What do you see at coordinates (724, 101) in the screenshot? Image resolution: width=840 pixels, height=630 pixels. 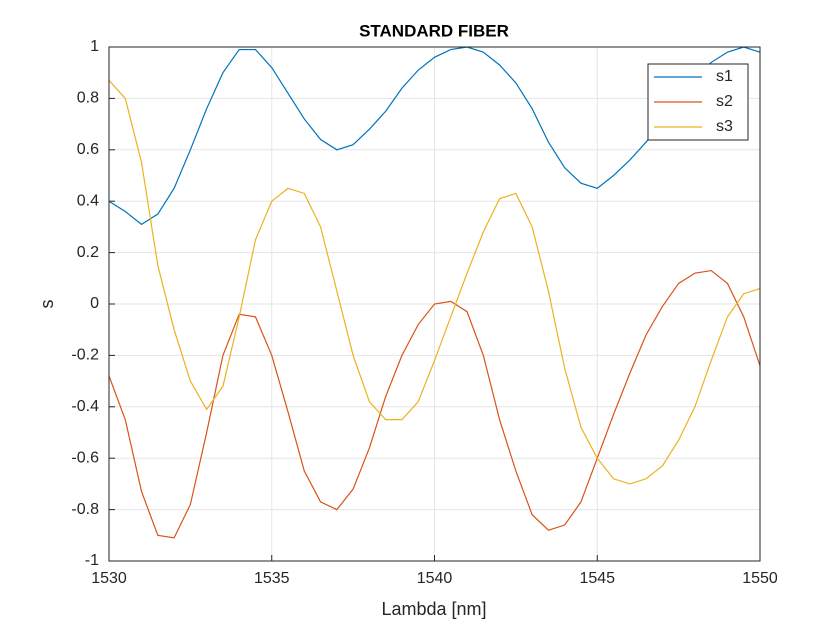 I see `legend-label: s2` at bounding box center [724, 101].